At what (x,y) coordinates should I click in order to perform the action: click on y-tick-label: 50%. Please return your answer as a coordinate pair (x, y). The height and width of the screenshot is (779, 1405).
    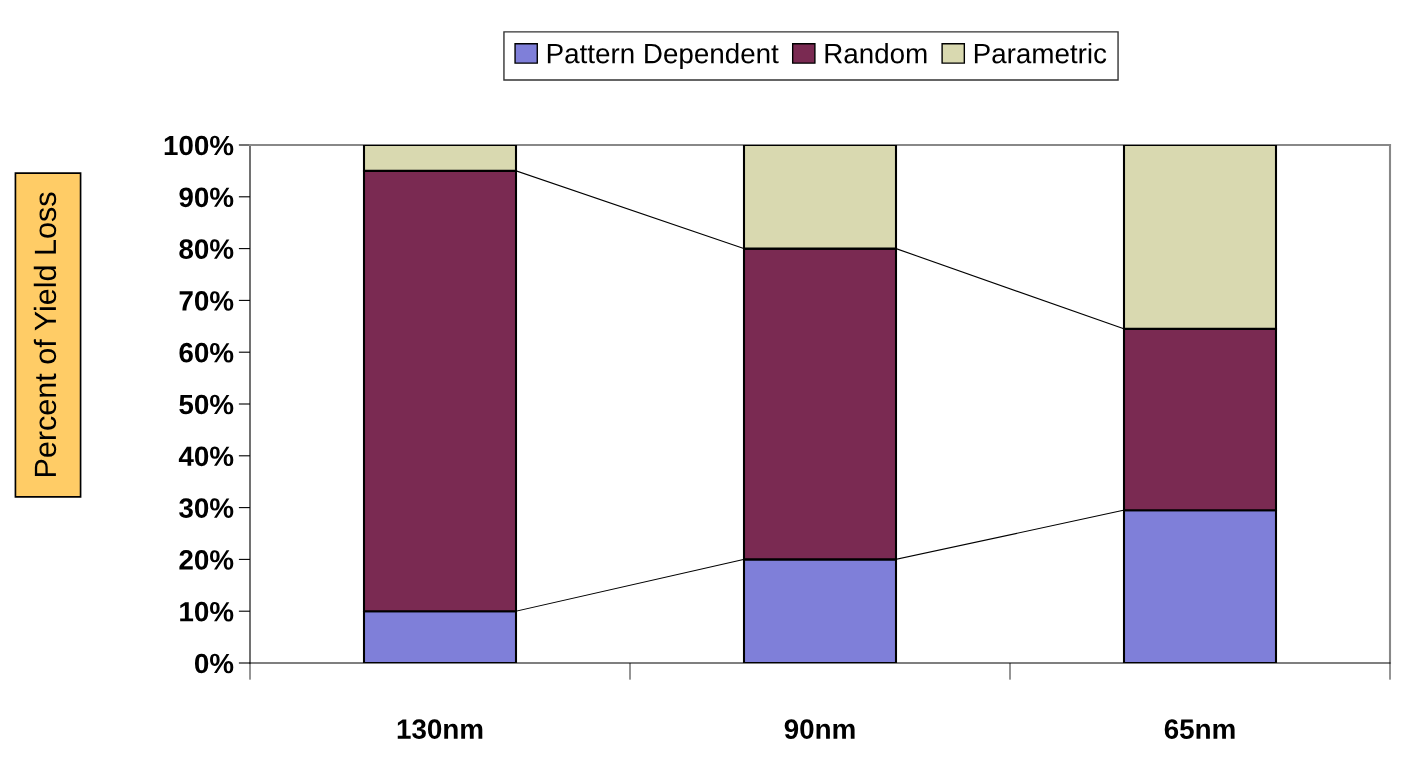
    Looking at the image, I should click on (206, 404).